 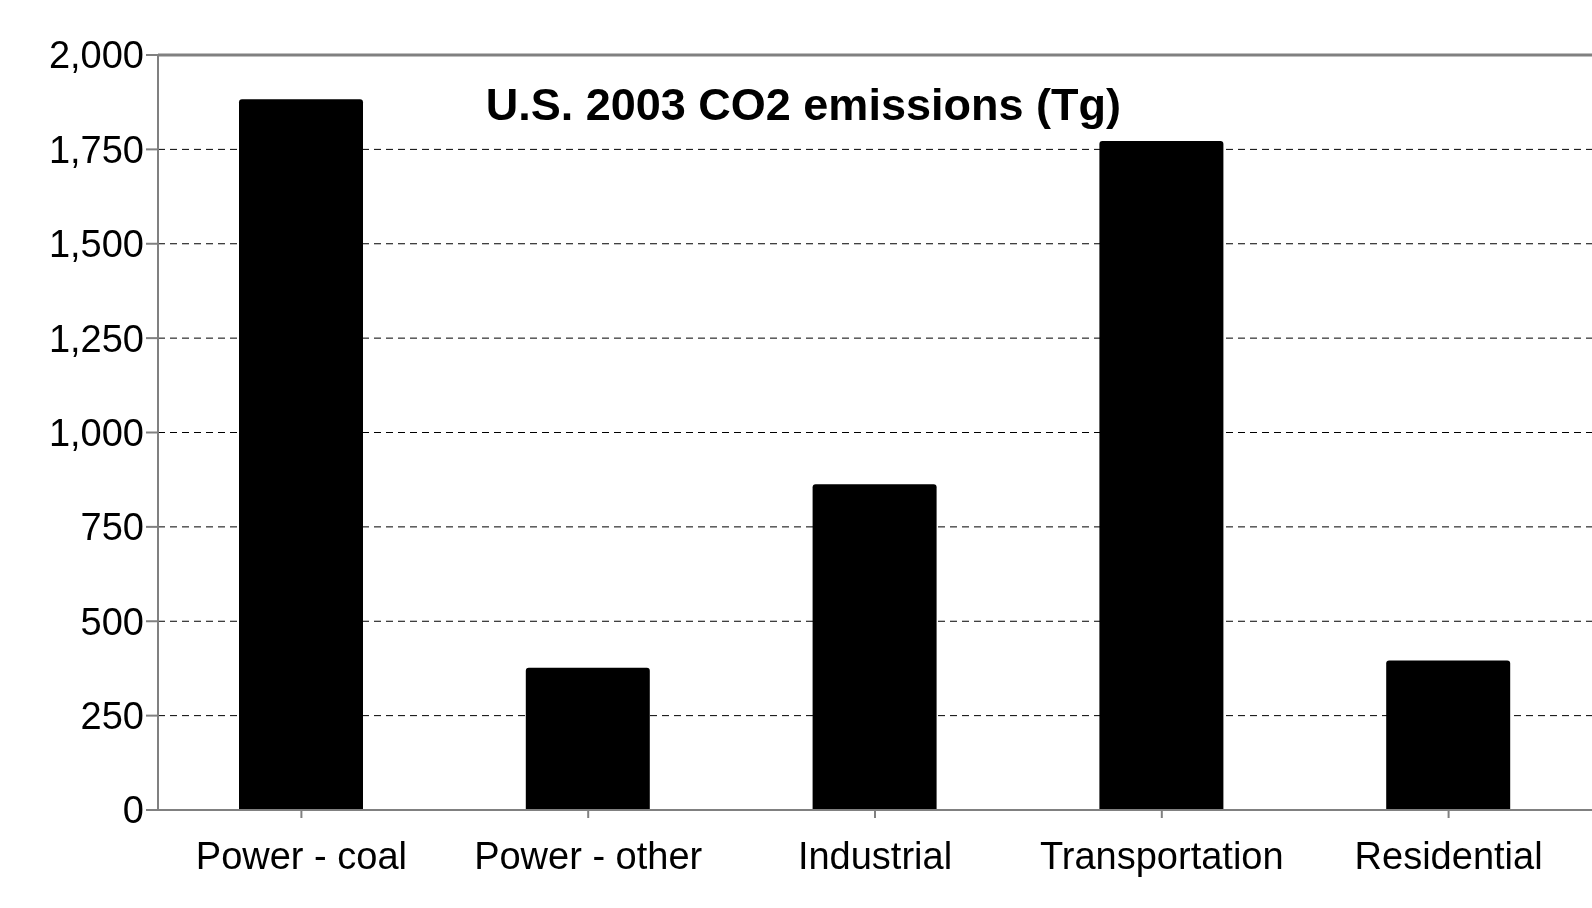 What do you see at coordinates (96, 338) in the screenshot?
I see `y-tick-label: 1,250` at bounding box center [96, 338].